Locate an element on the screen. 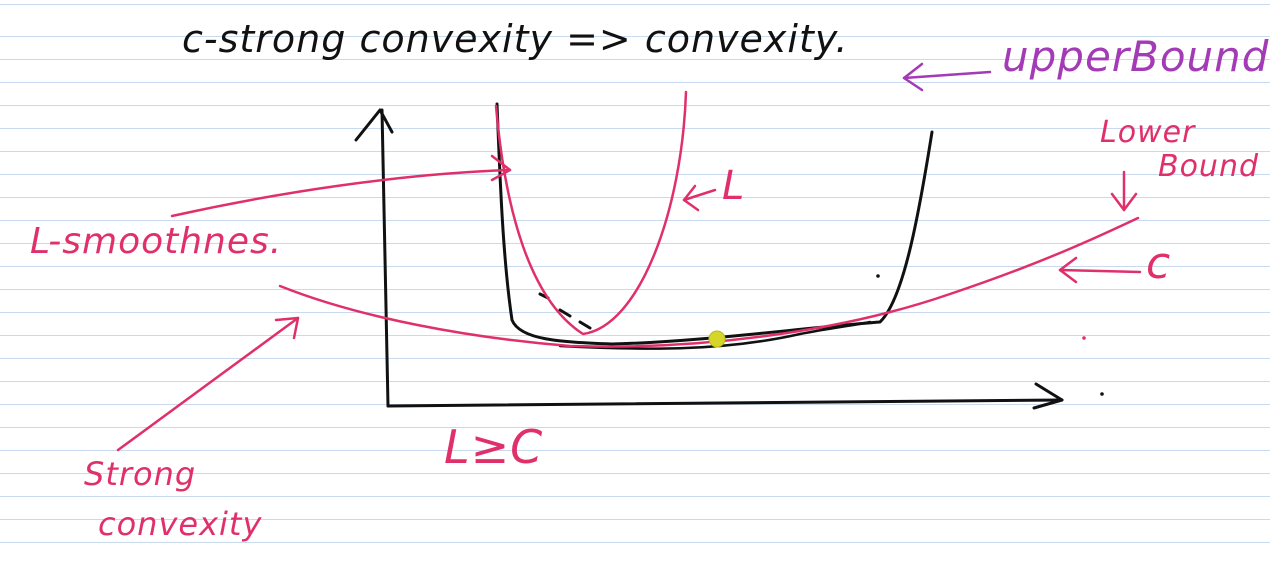  minimum-point is located at coordinates (717, 339).